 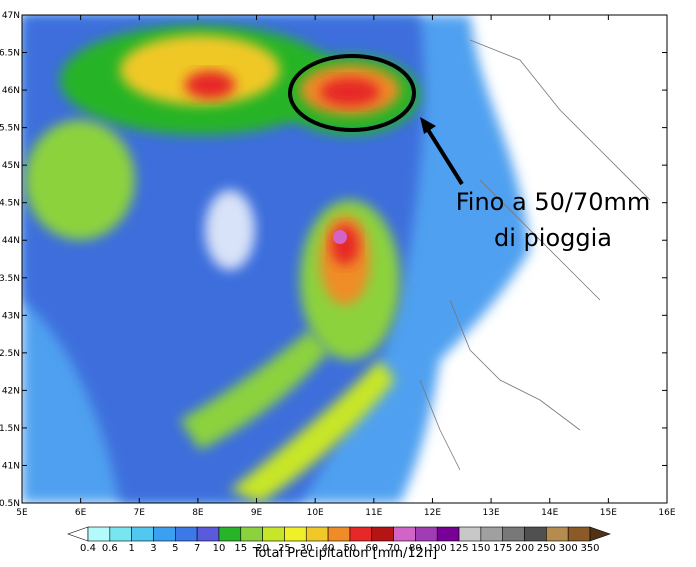 I want to click on lon-label: 14E, so click(x=549, y=513).